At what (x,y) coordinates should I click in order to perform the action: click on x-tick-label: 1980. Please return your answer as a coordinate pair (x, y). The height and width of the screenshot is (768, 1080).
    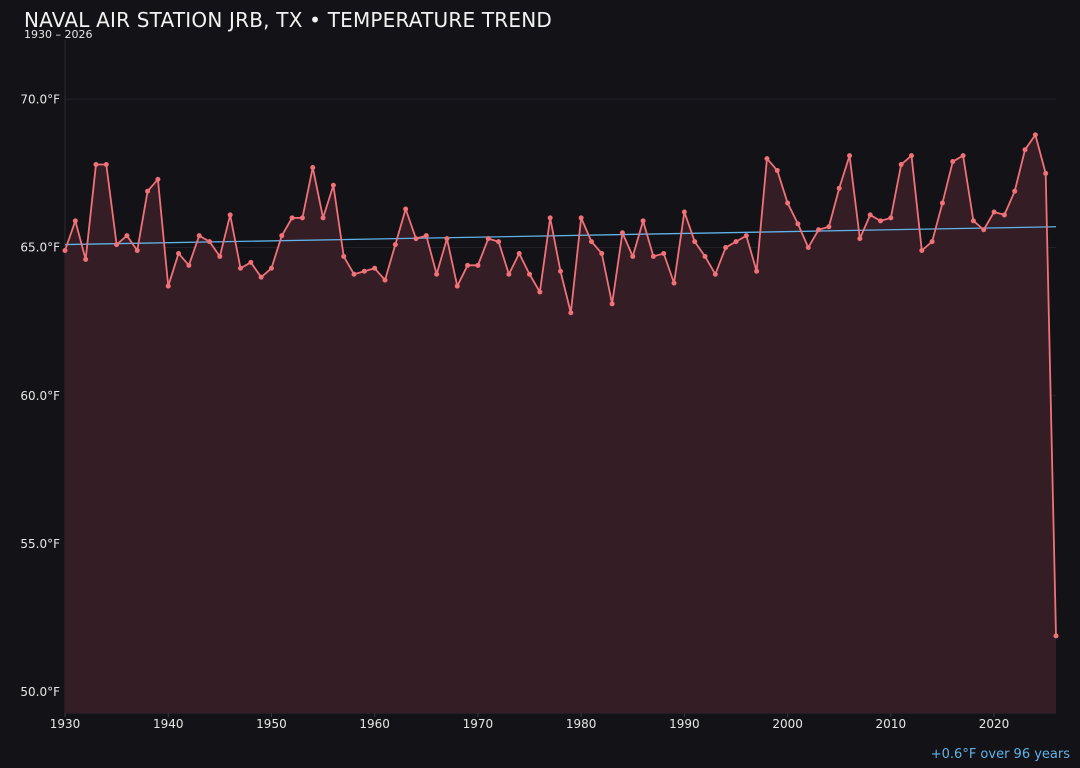
    Looking at the image, I should click on (581, 724).